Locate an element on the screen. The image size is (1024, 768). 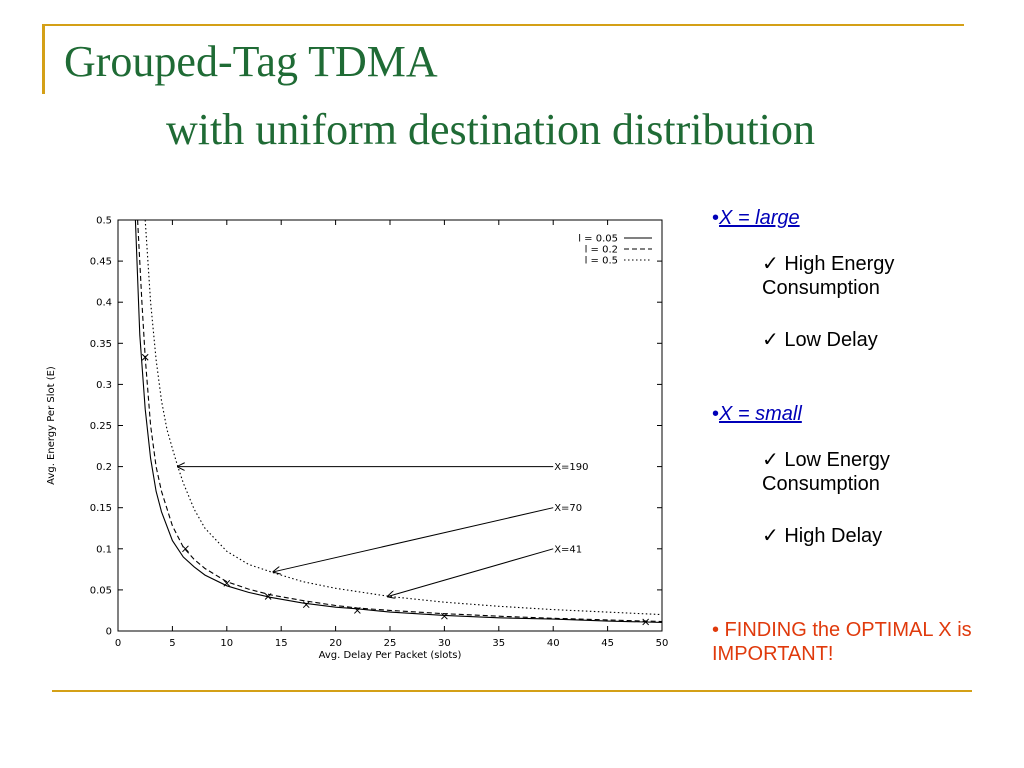
annotation-label: X=190 is located at coordinates (571, 467).